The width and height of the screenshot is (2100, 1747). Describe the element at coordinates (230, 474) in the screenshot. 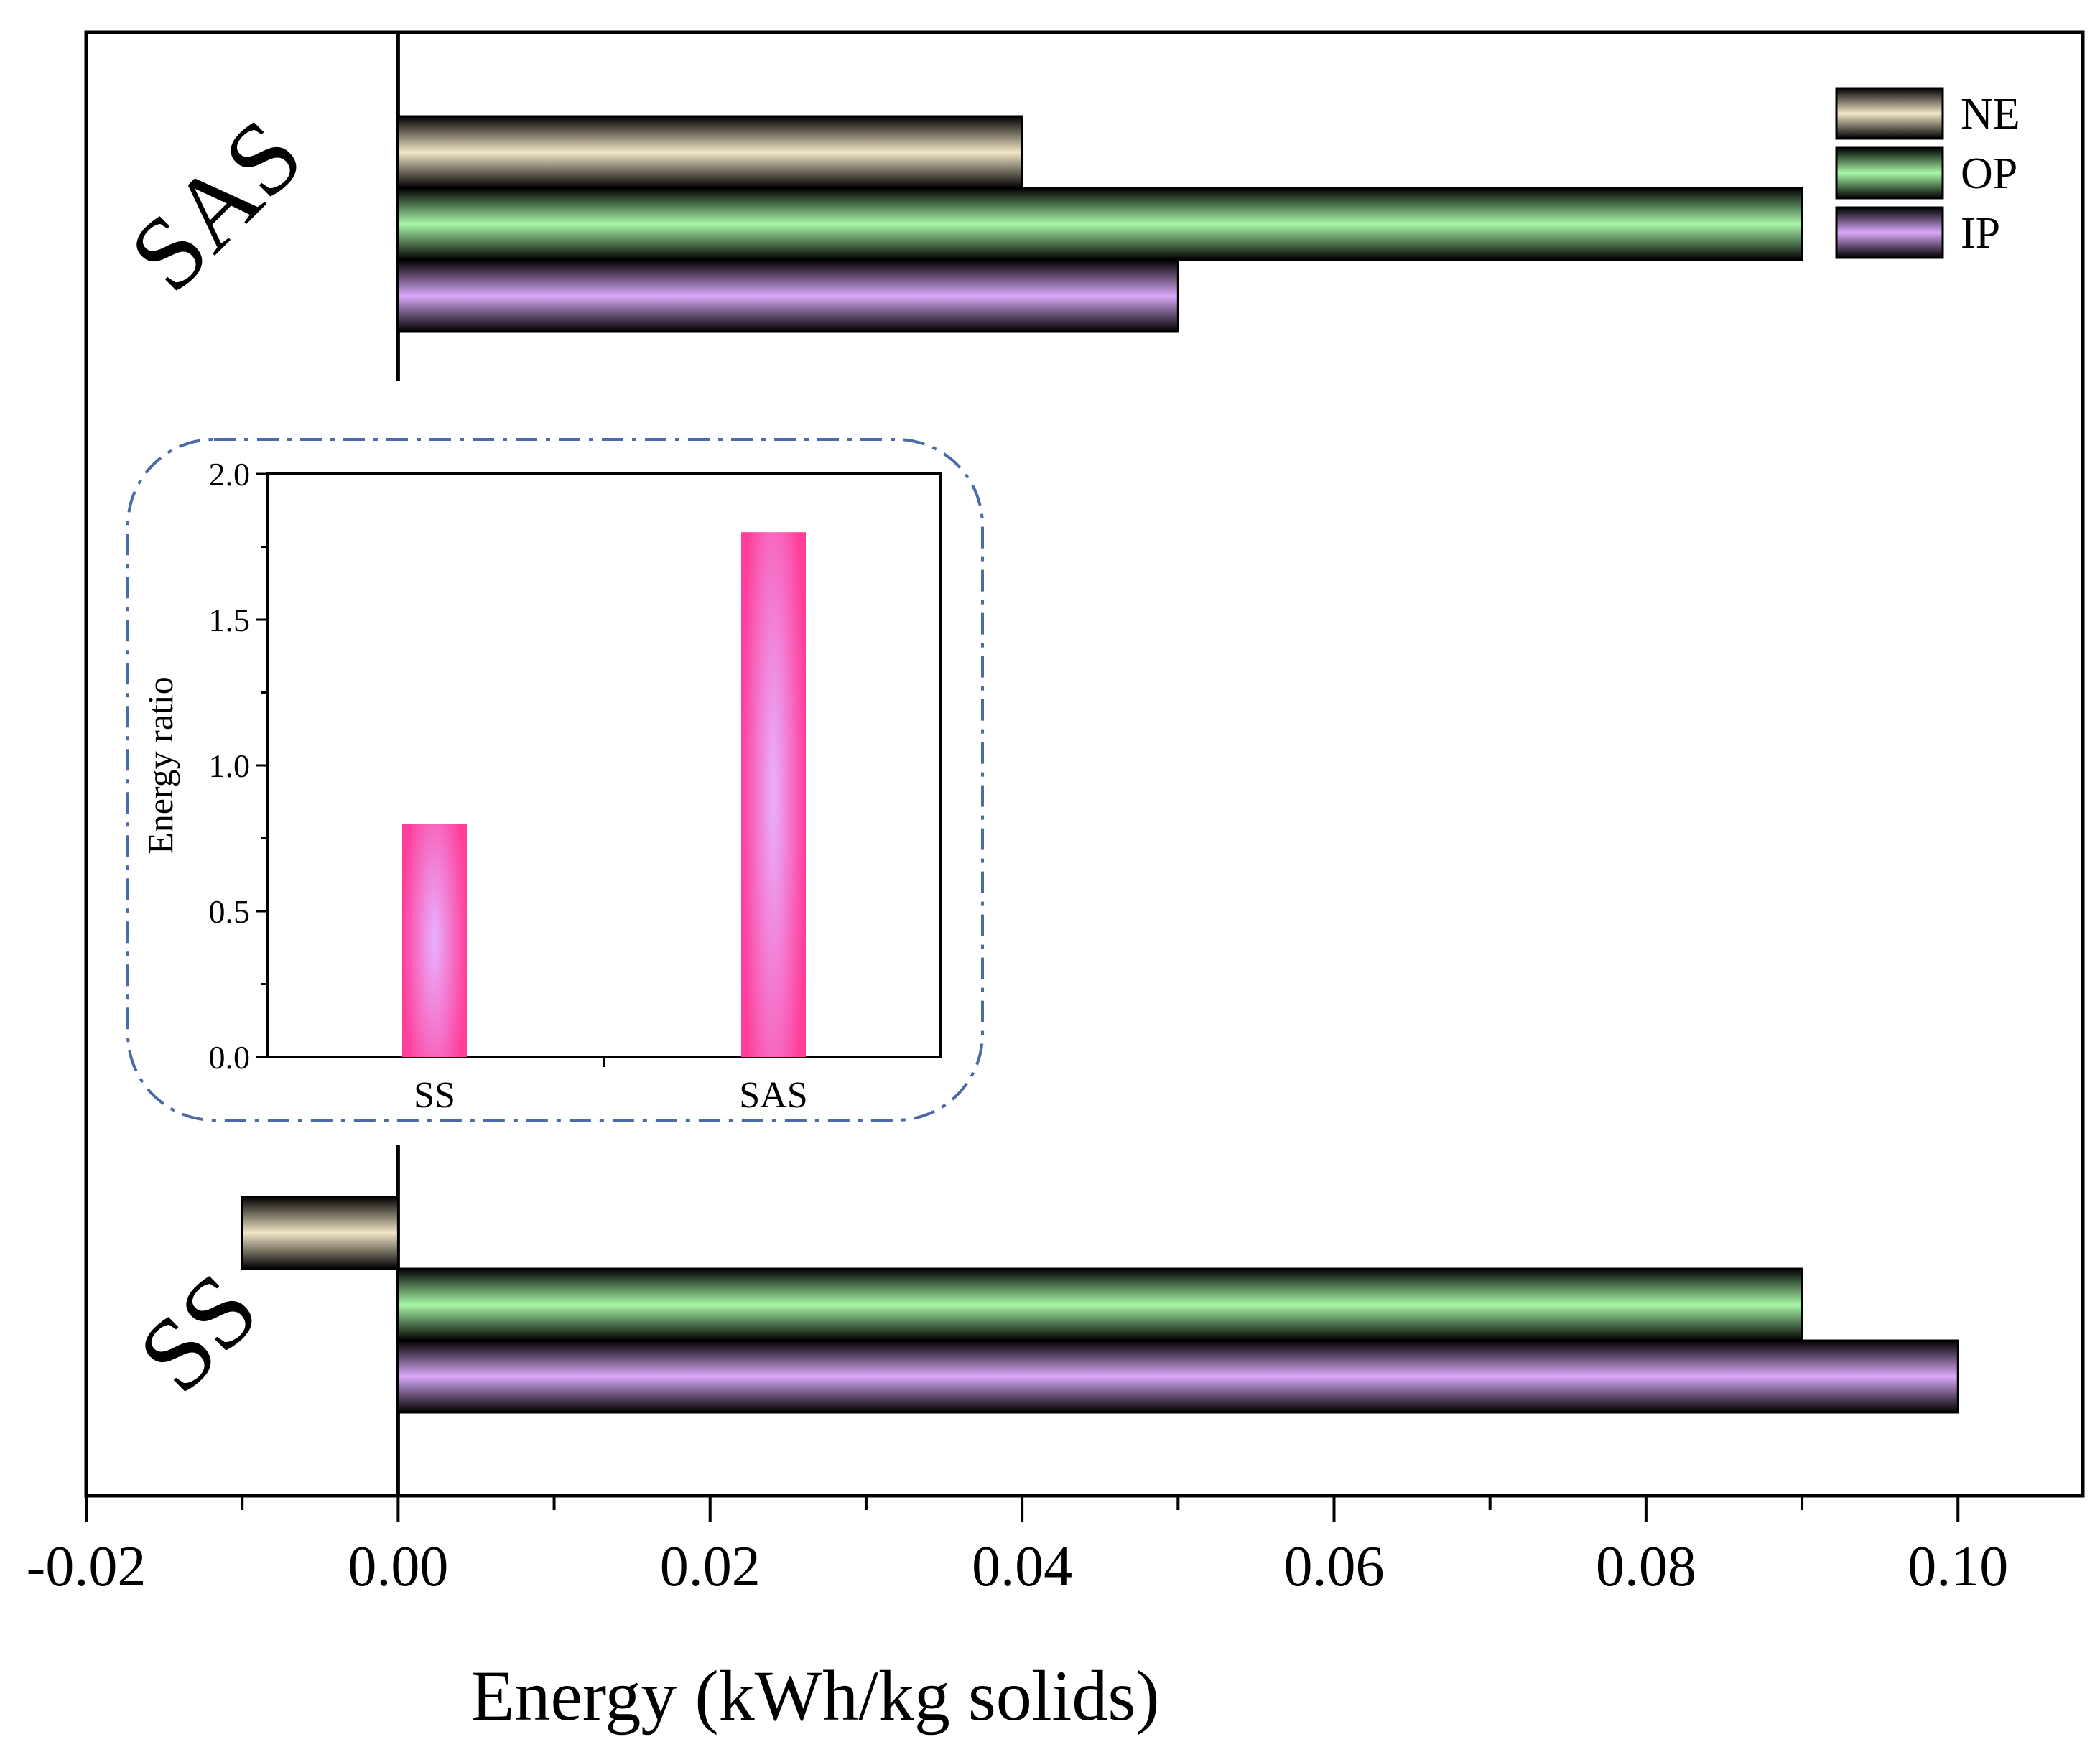

I see `inset-y-tick-label: 2.0` at that location.